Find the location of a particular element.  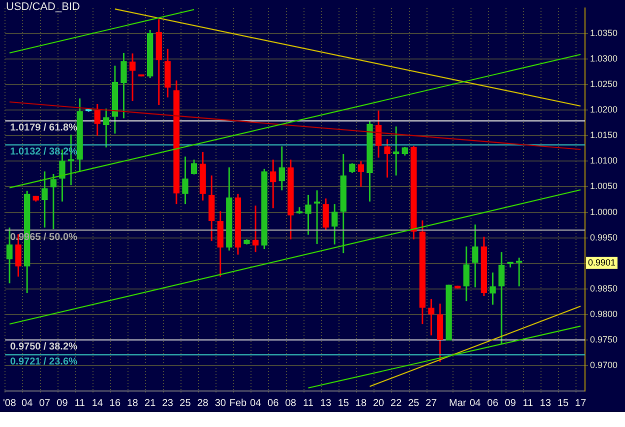

x-tick-label: 21 is located at coordinates (150, 403).